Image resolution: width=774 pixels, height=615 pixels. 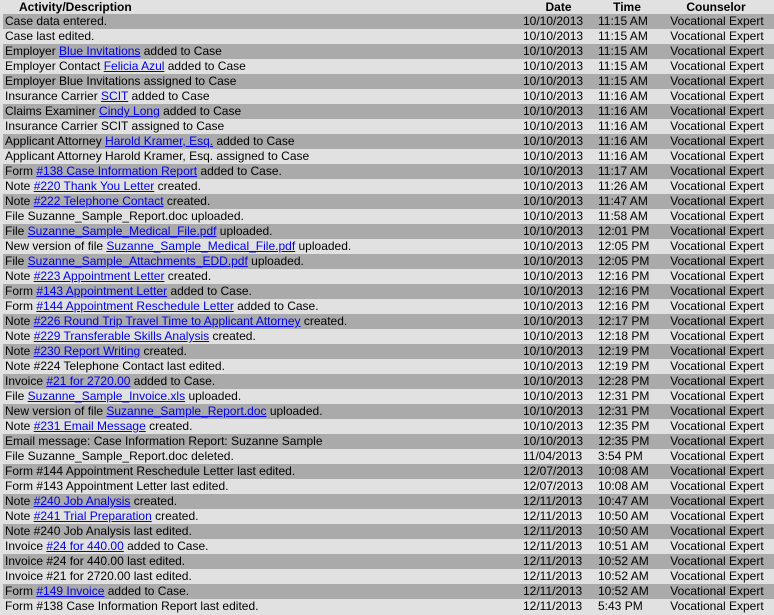 I want to click on header-time: Time, so click(x=627, y=7).